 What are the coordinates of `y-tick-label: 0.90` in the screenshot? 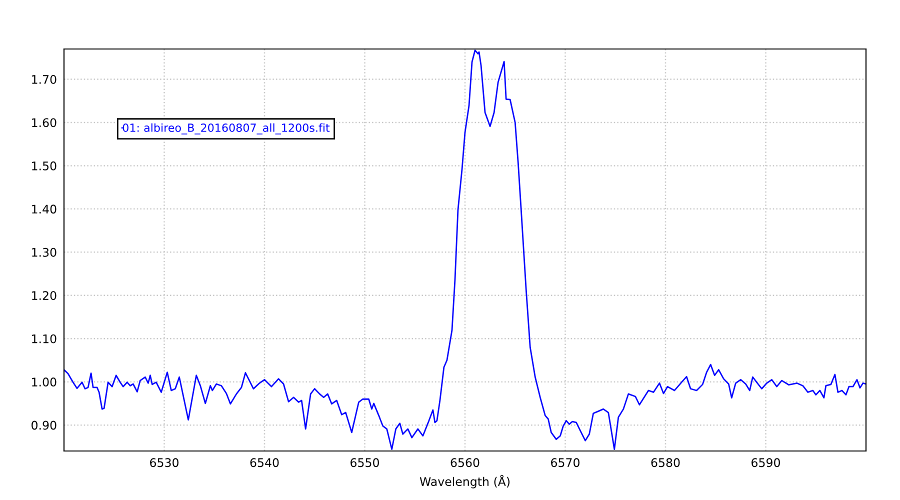 It's located at (44, 425).